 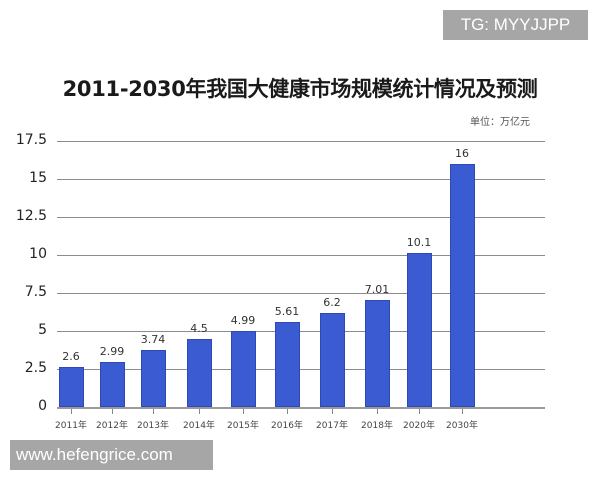 I want to click on y-tick-label: 10, so click(x=38, y=254).